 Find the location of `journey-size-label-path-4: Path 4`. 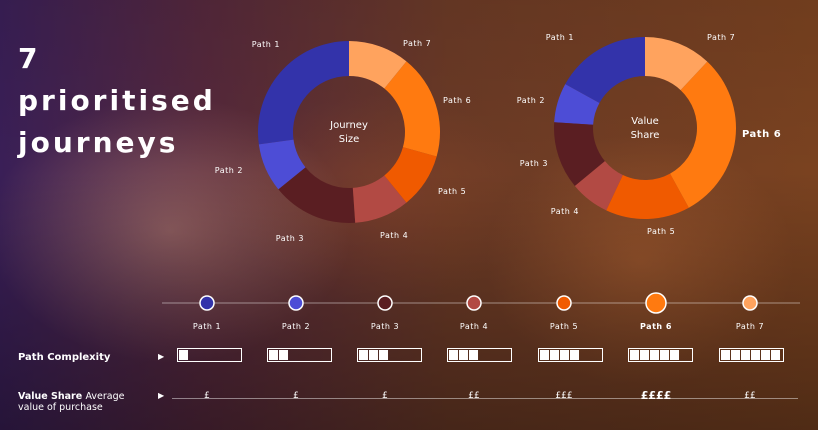

journey-size-label-path-4: Path 4 is located at coordinates (394, 235).